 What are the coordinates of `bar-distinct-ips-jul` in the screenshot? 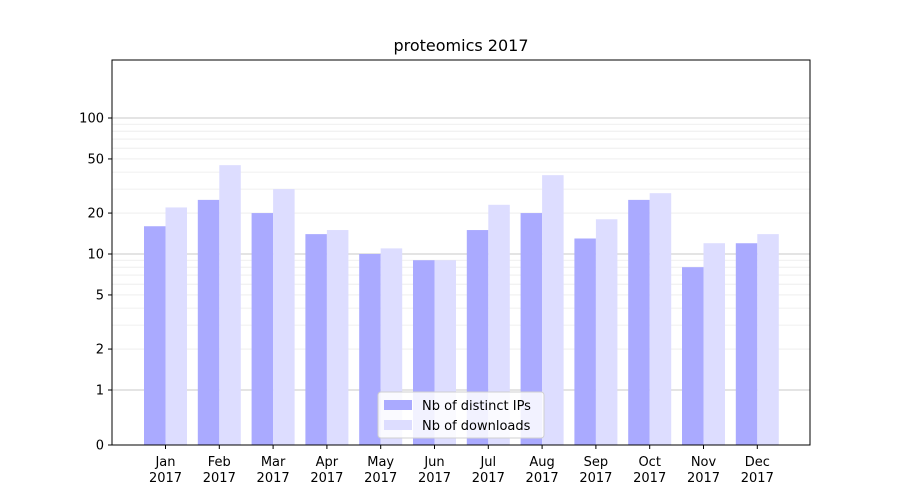 It's located at (477, 337).